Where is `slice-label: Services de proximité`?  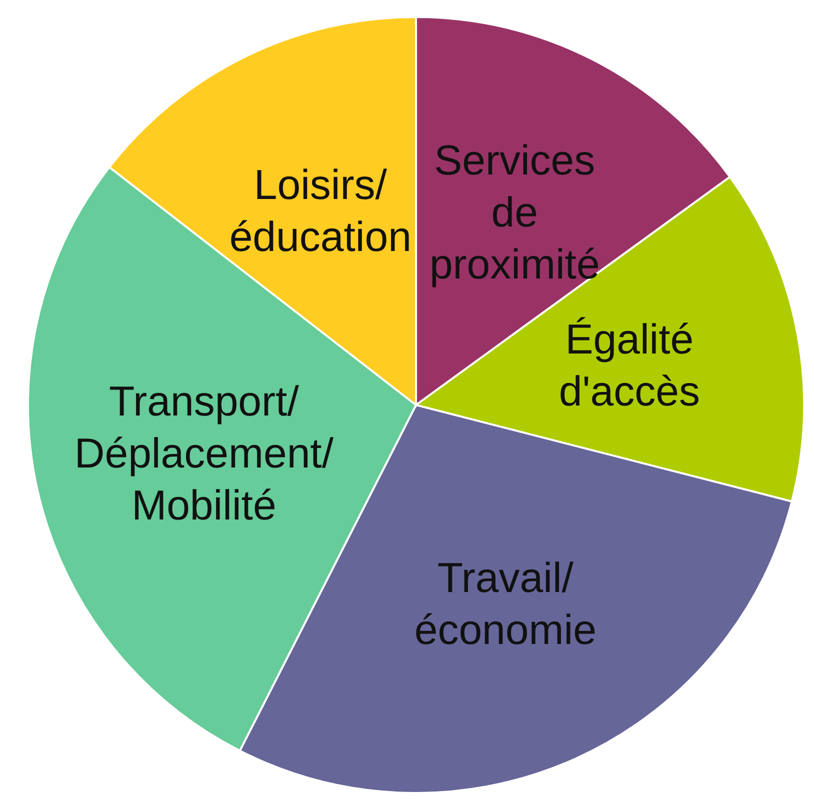 slice-label: Services de proximité is located at coordinates (514, 211).